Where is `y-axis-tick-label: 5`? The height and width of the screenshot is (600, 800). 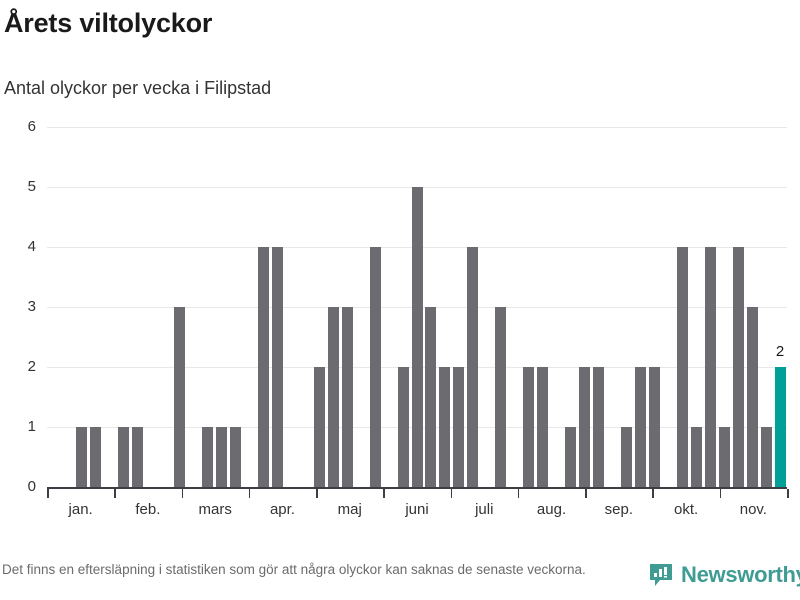 y-axis-tick-label: 5 is located at coordinates (31, 186).